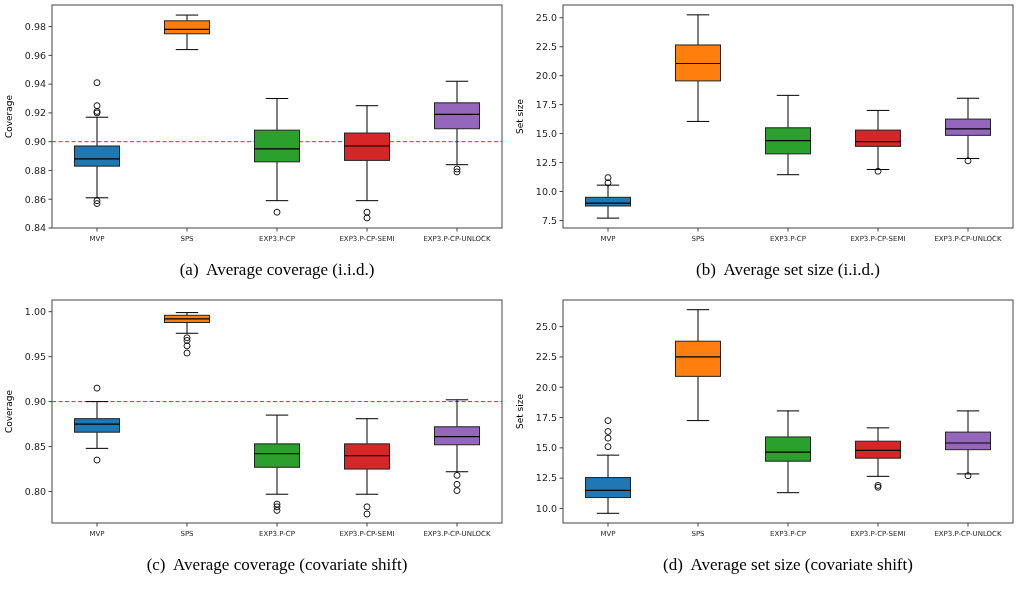 The width and height of the screenshot is (1022, 590). I want to click on text: (d) Average set size (covariate shift), so click(788, 564).